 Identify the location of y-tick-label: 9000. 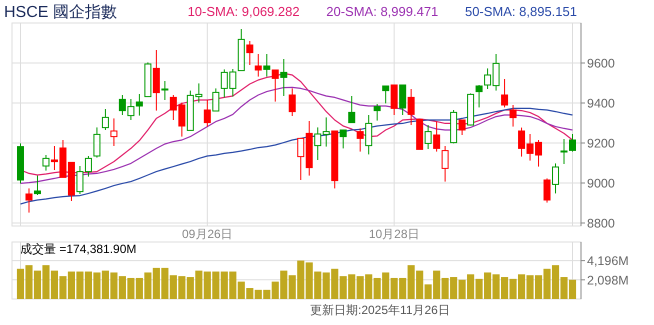
(601, 183).